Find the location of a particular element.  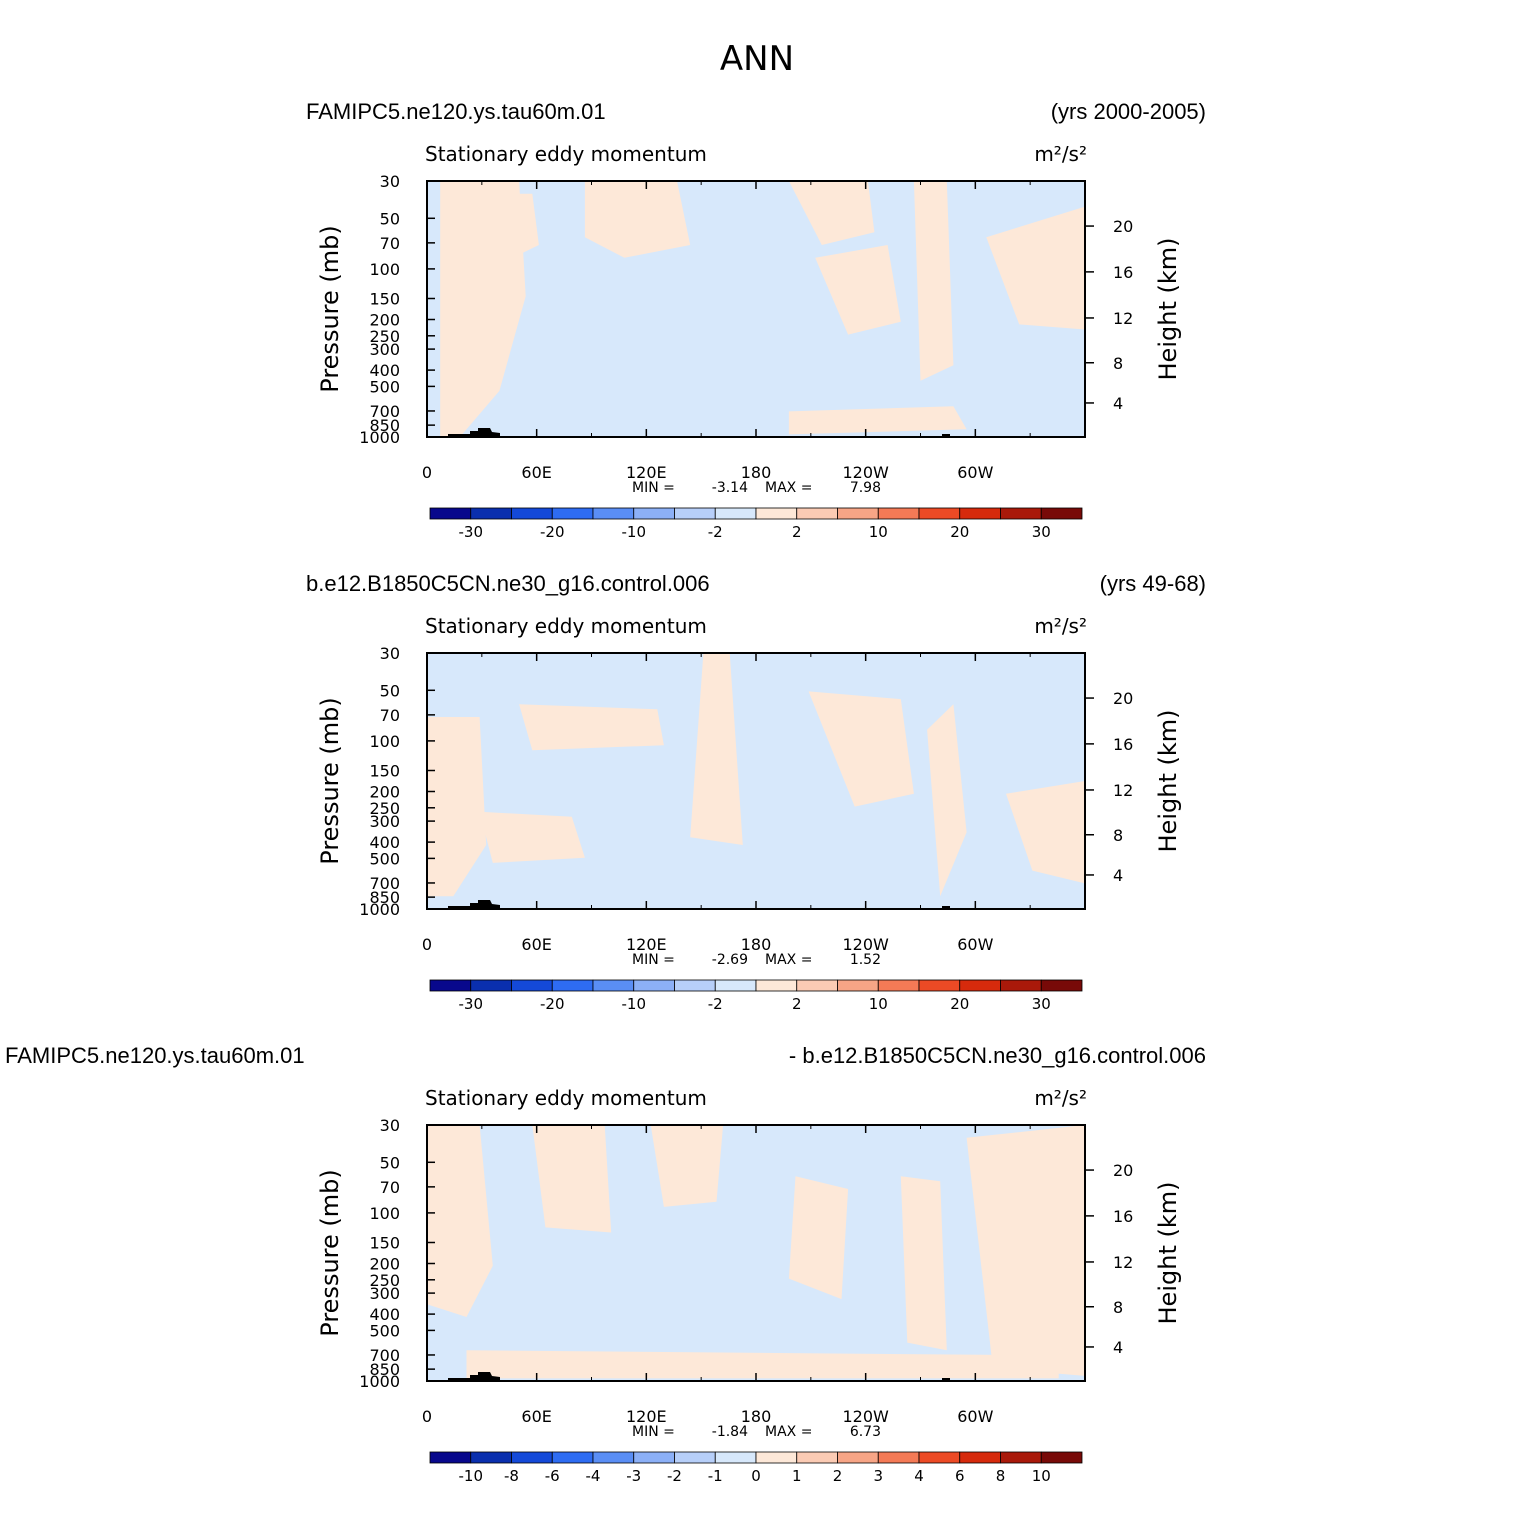

height-tick-label: 4 is located at coordinates (1118, 875).